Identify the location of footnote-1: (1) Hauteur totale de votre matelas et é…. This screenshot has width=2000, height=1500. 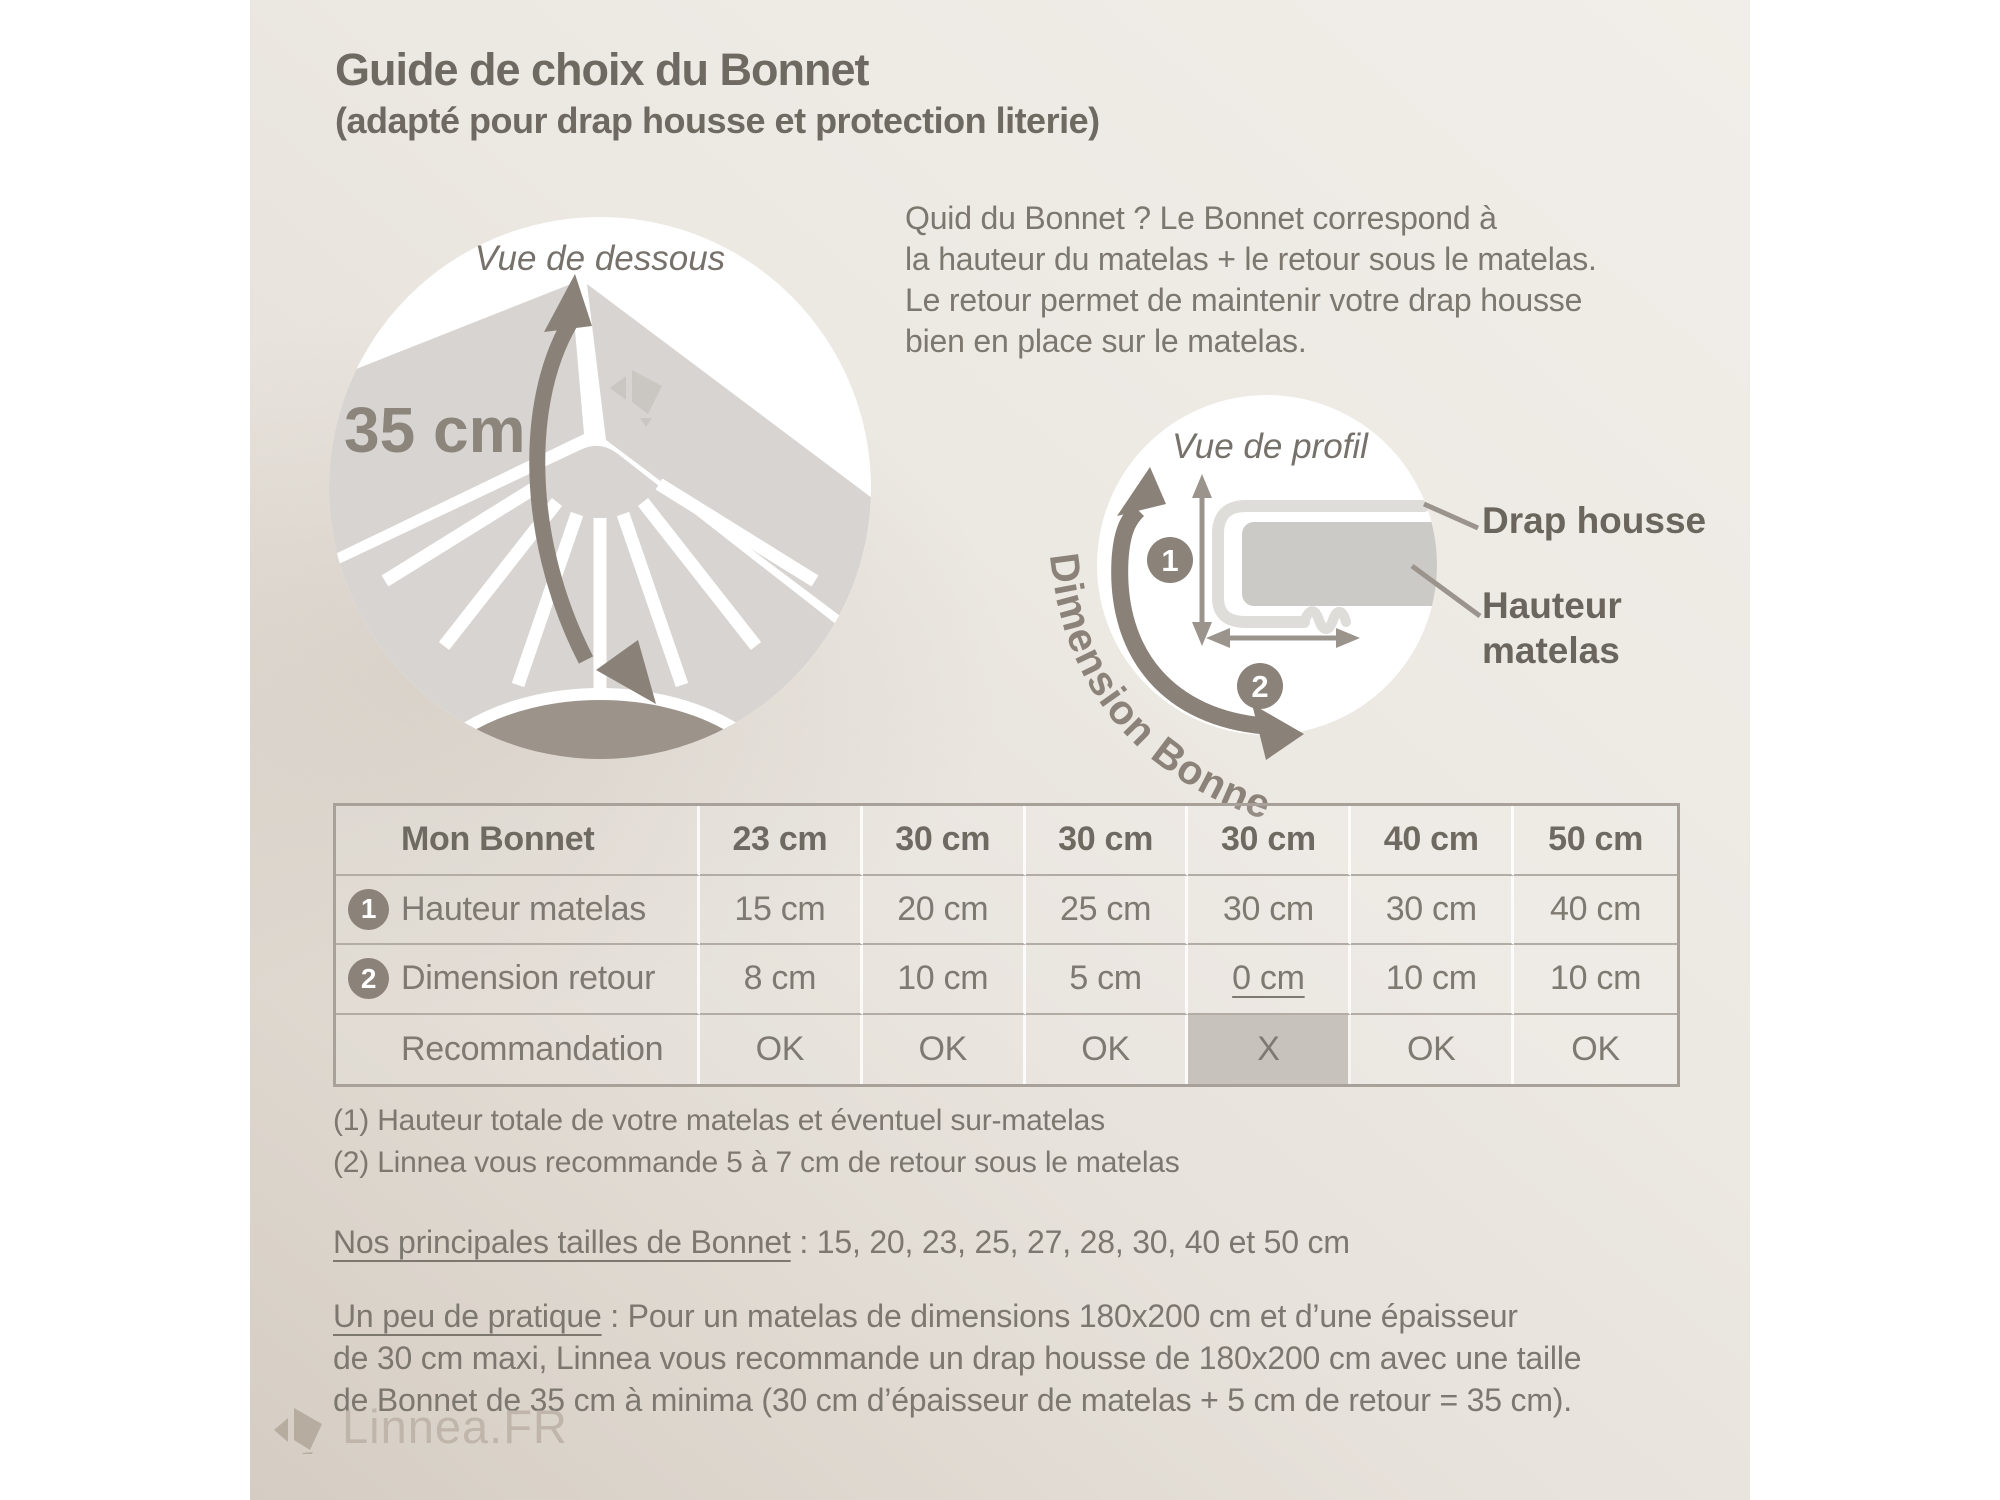
(719, 1120).